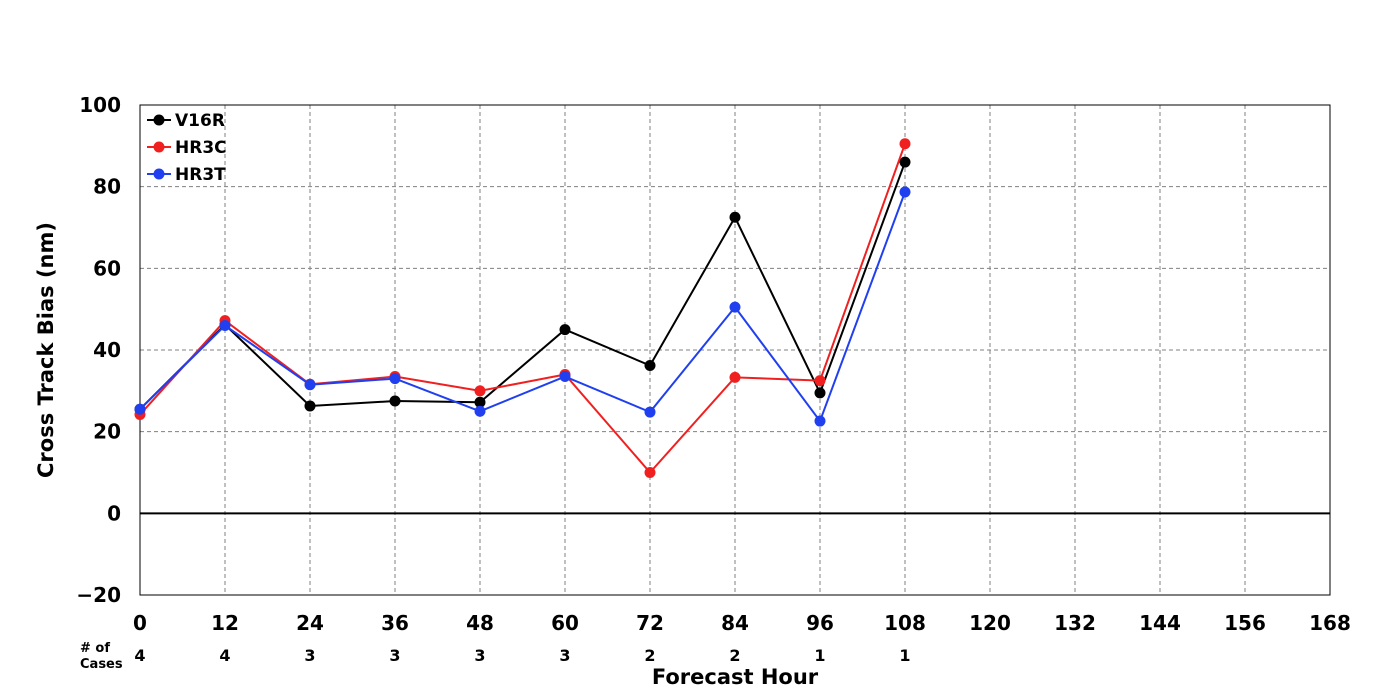 Image resolution: width=1400 pixels, height=700 pixels. I want to click on x-tick-label: 132, so click(1075, 623).